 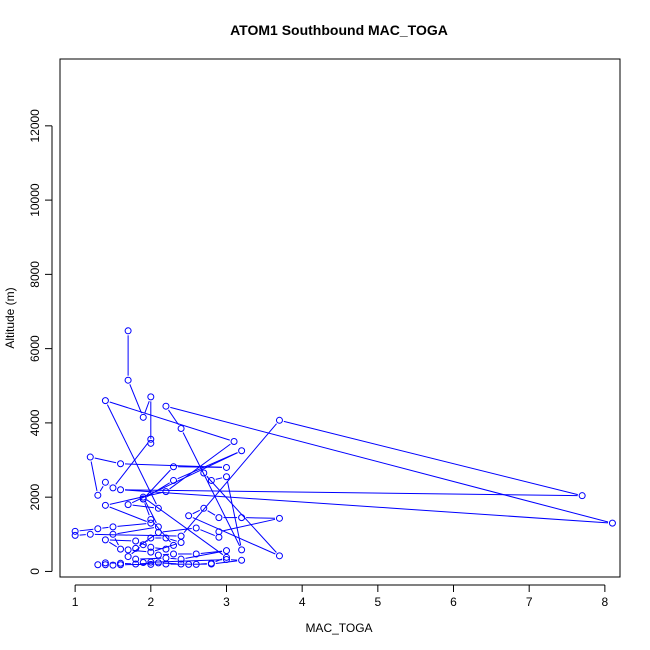 I want to click on y-tick-label: 6000, so click(x=35, y=348).